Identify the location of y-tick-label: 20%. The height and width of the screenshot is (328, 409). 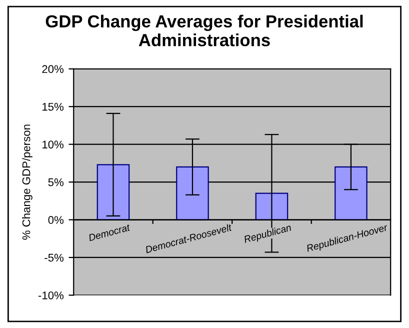
(53, 69).